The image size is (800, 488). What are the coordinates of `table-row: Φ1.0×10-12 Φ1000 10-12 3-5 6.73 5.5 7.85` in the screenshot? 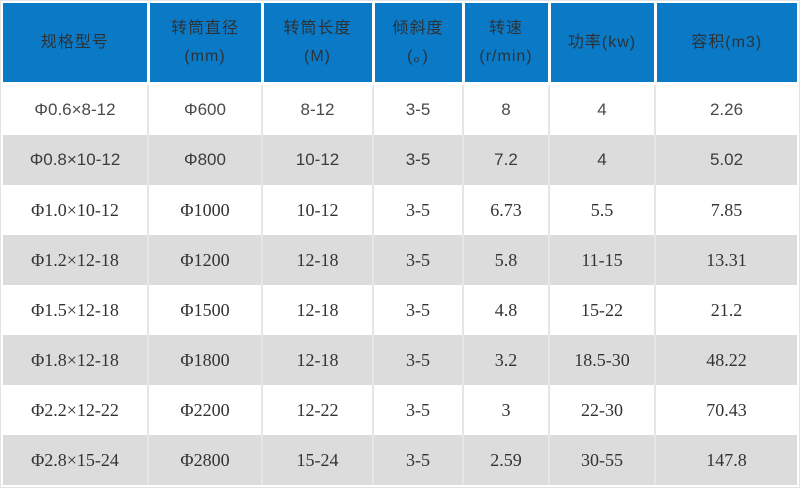 It's located at (400, 210).